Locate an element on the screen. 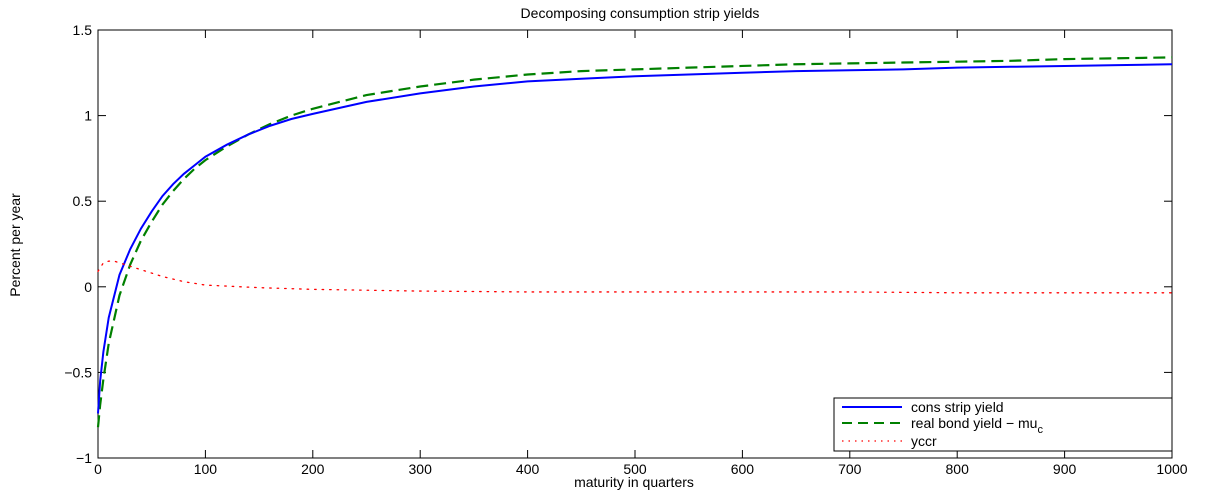  legend-label-real-bond-yield: real bond yield − muc is located at coordinates (977, 425).